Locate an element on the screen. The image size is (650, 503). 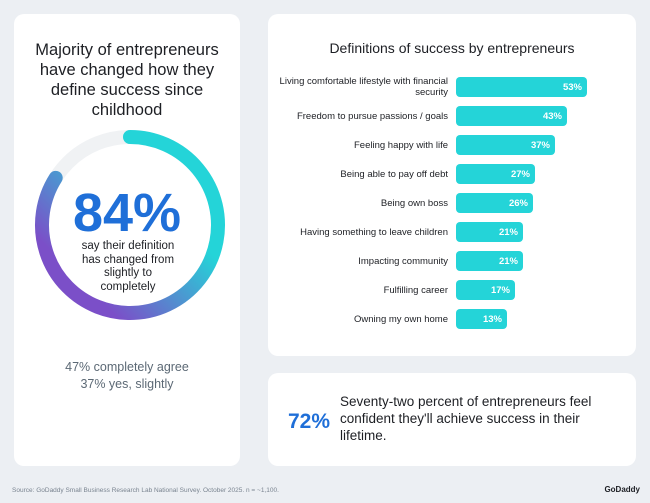
bar: 17% is located at coordinates (485, 290).